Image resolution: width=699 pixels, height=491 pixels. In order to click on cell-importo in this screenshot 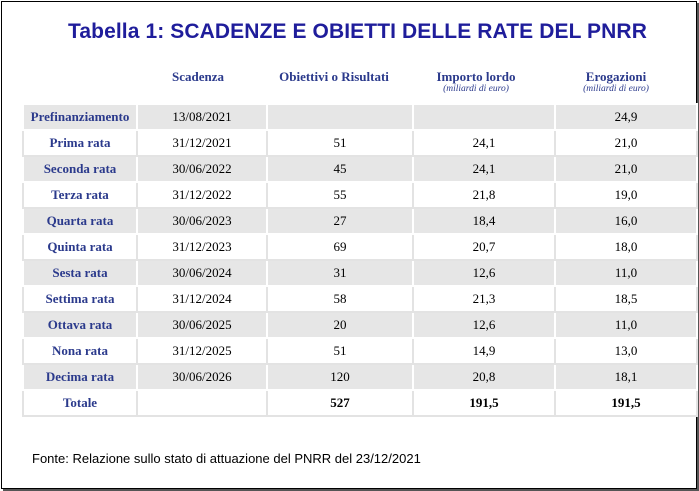, I will do `click(484, 117)`.